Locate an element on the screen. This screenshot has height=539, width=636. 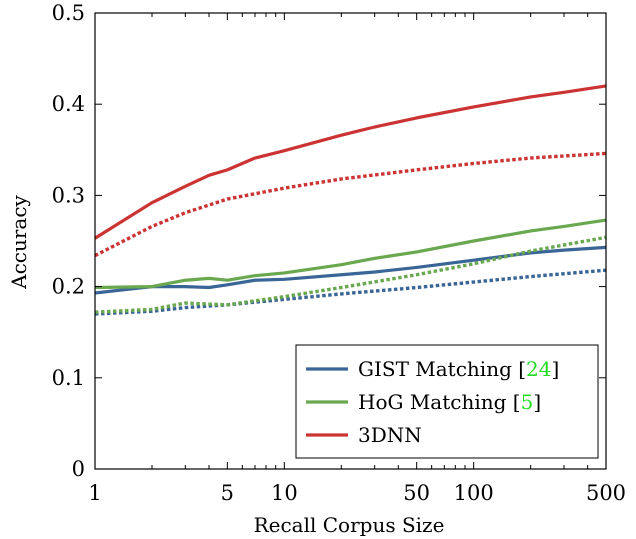
series-line-2-dotted is located at coordinates (350, 292).